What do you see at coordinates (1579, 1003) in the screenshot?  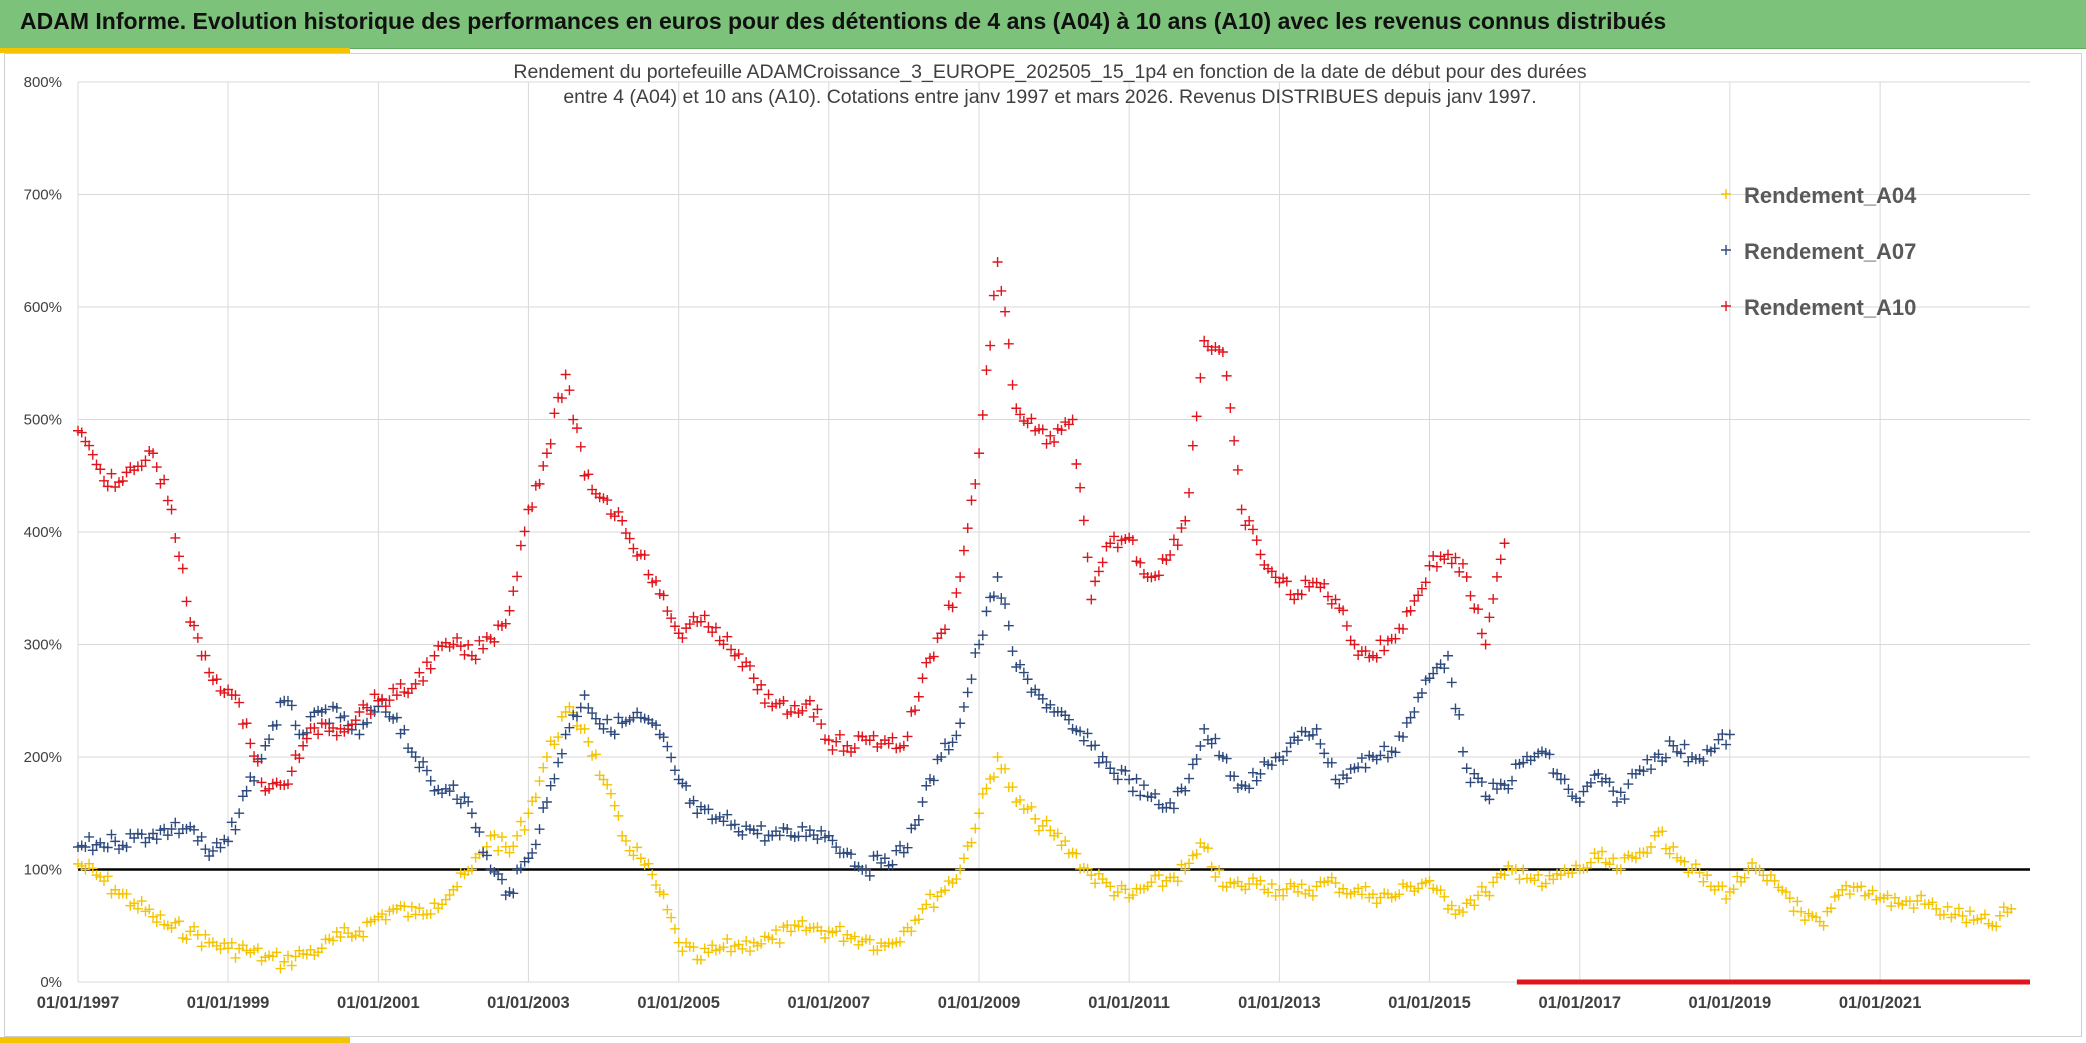 I see `x-tick-label: 01/01/2017` at bounding box center [1579, 1003].